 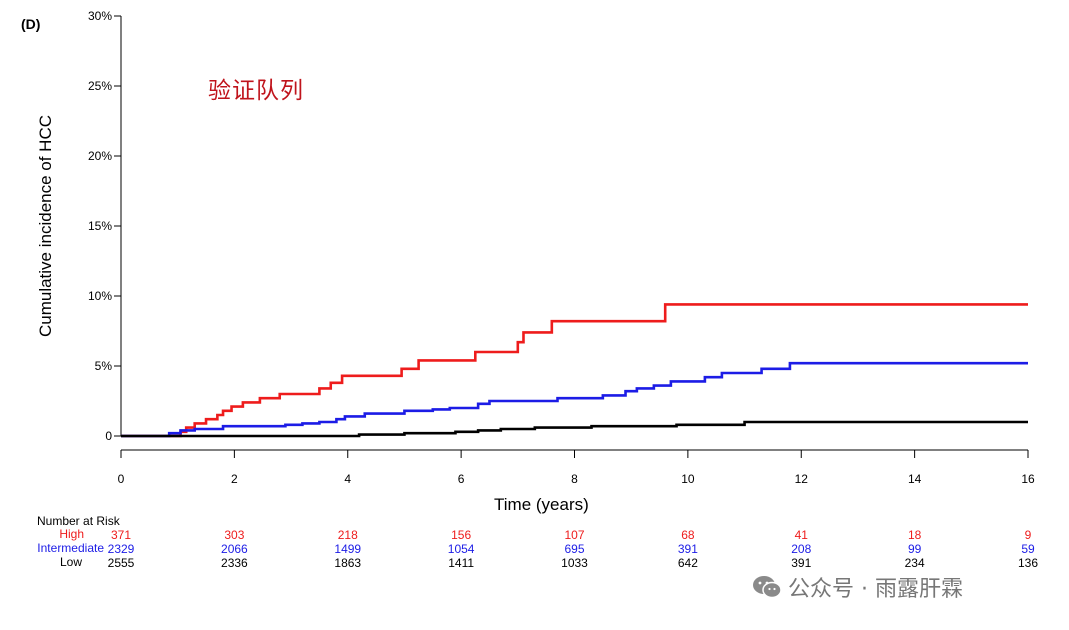 What do you see at coordinates (256, 91) in the screenshot?
I see `cohort-title: 验证队列` at bounding box center [256, 91].